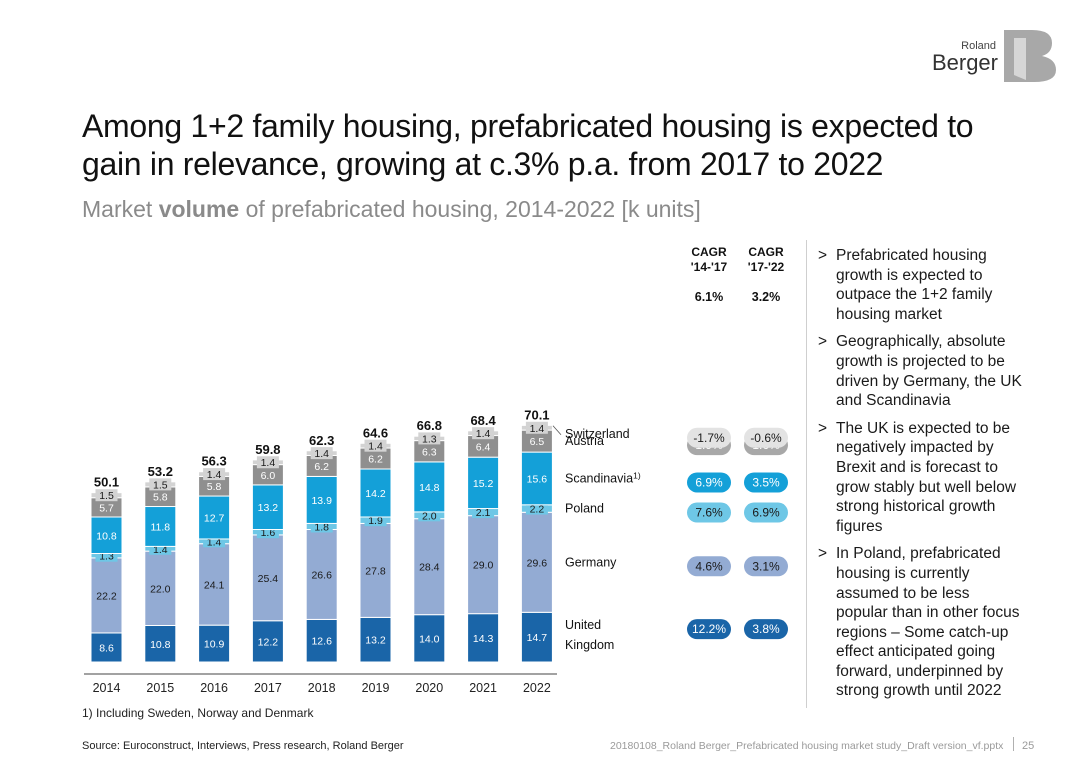 Image resolution: width=1080 pixels, height=763 pixels. What do you see at coordinates (268, 688) in the screenshot?
I see `x-tick-label: 2017` at bounding box center [268, 688].